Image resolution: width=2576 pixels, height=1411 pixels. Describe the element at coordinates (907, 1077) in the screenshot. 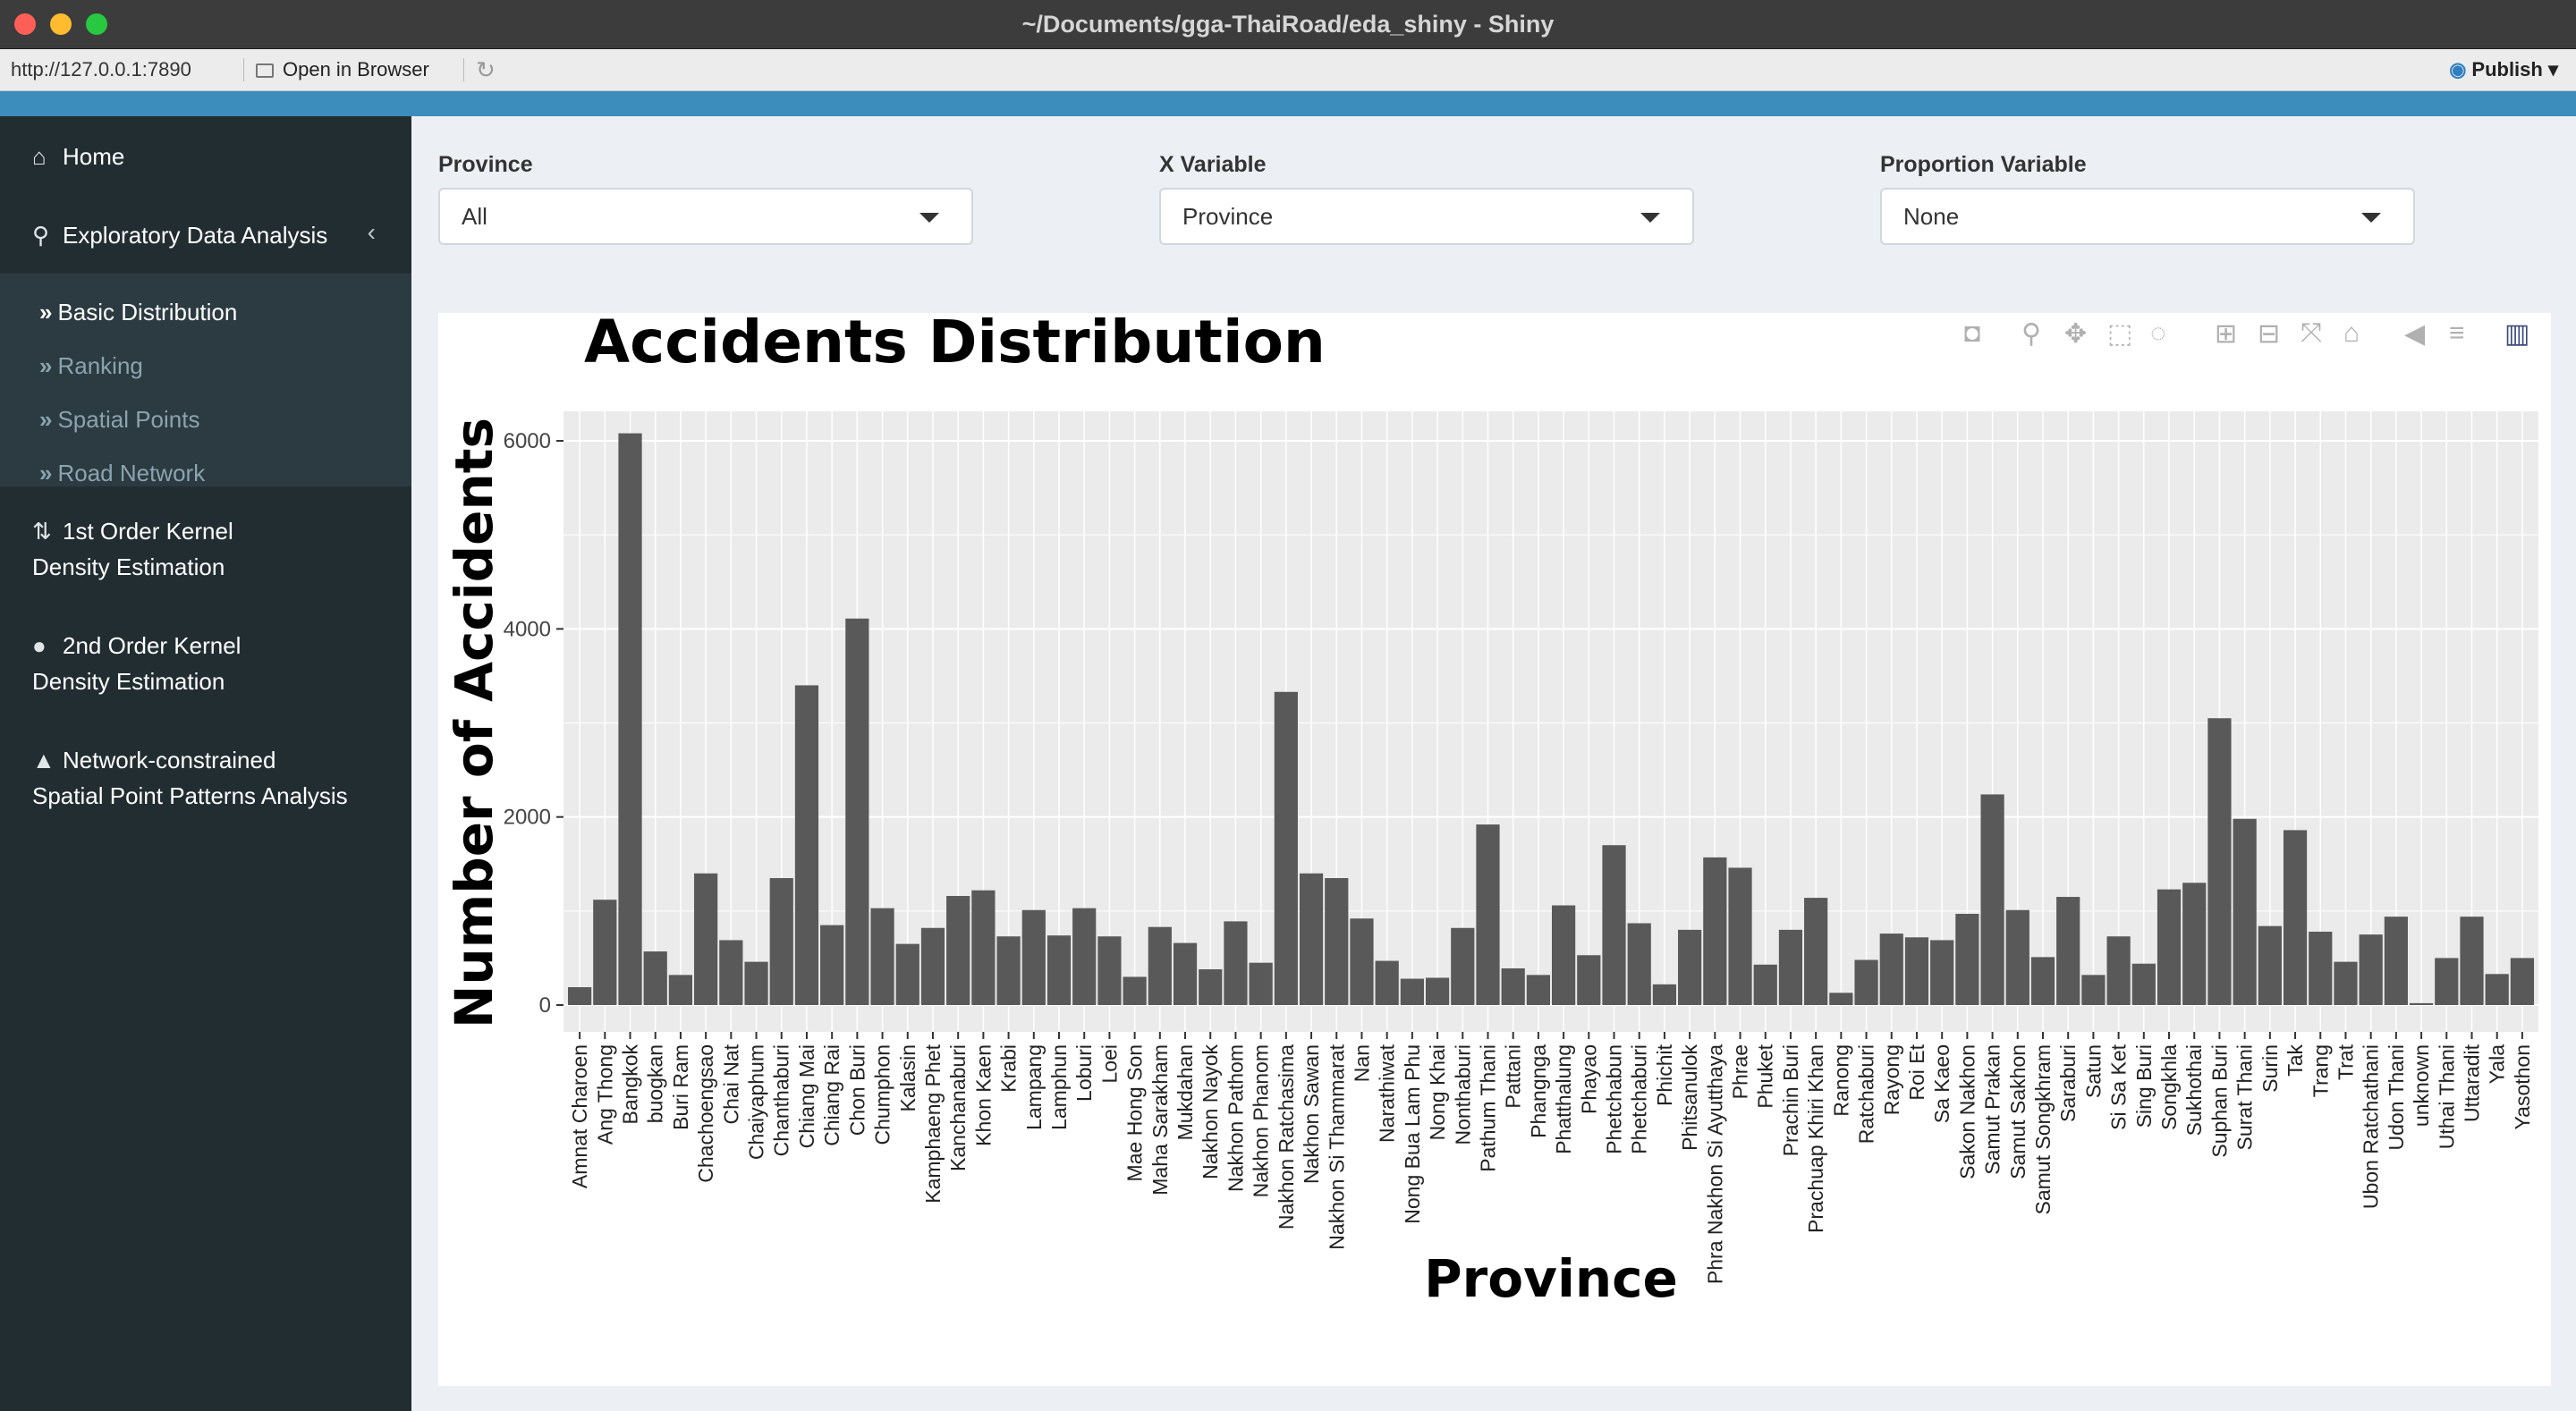

I see `x-tick-label: Kalasin` at that location.